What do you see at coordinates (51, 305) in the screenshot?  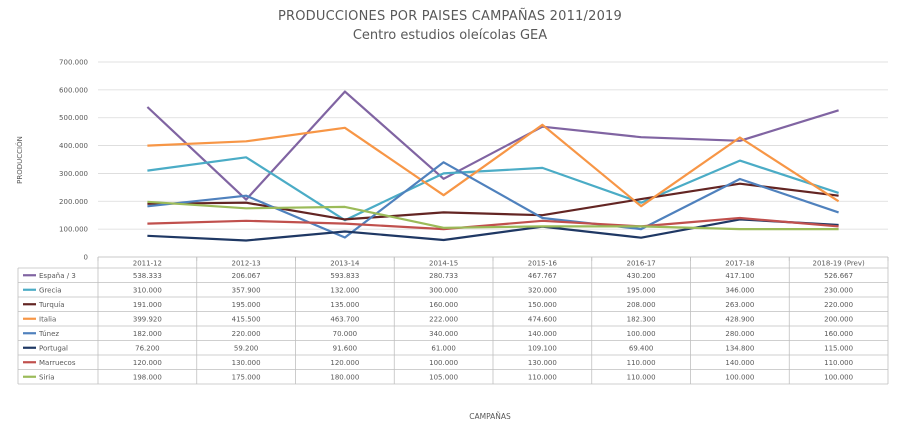 I see `legend-entry: Turquía` at bounding box center [51, 305].